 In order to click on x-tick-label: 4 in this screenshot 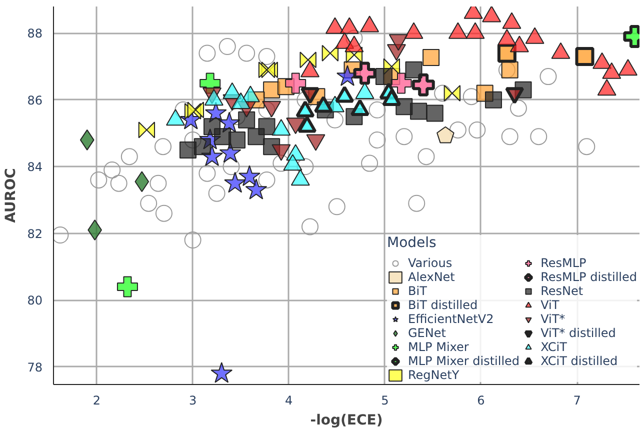, I will do `click(289, 401)`.